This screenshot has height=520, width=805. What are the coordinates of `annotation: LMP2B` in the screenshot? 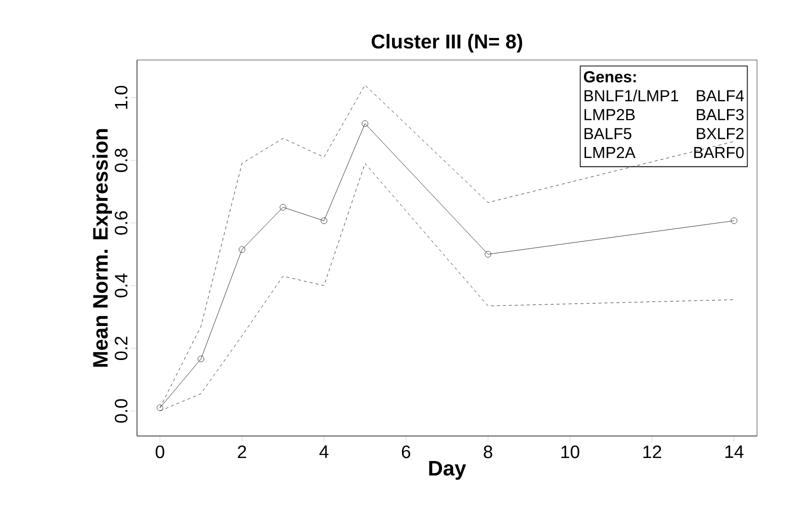 It's located at (609, 114).